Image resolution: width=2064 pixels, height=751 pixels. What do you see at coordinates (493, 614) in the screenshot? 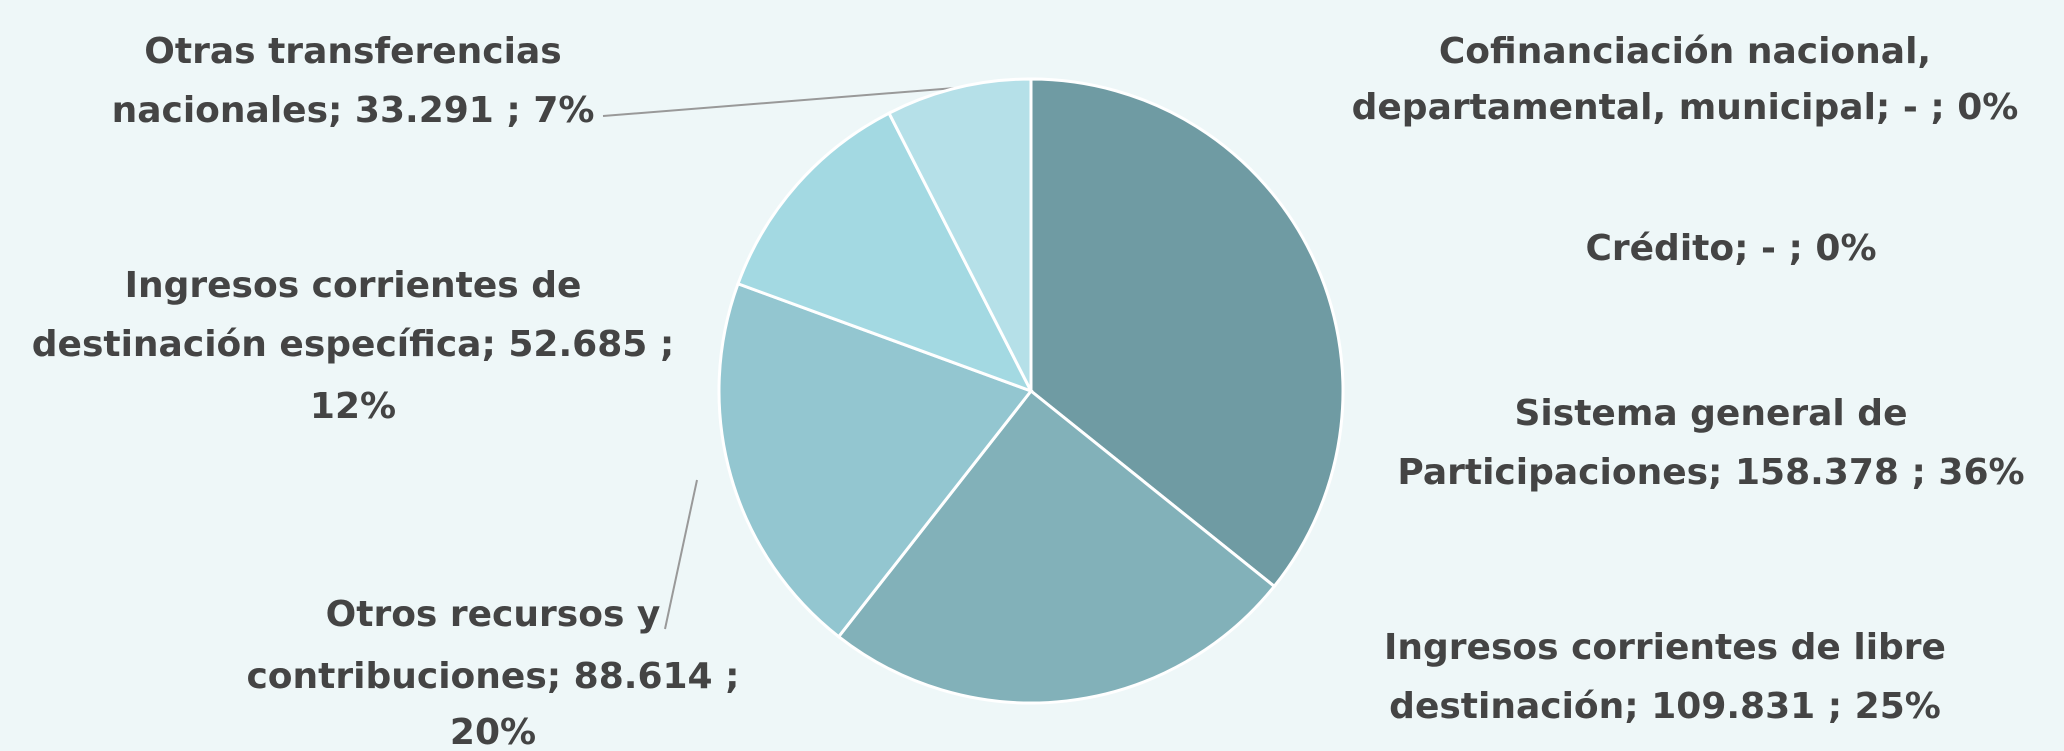
I see `data-label: Otros recursos y` at bounding box center [493, 614].